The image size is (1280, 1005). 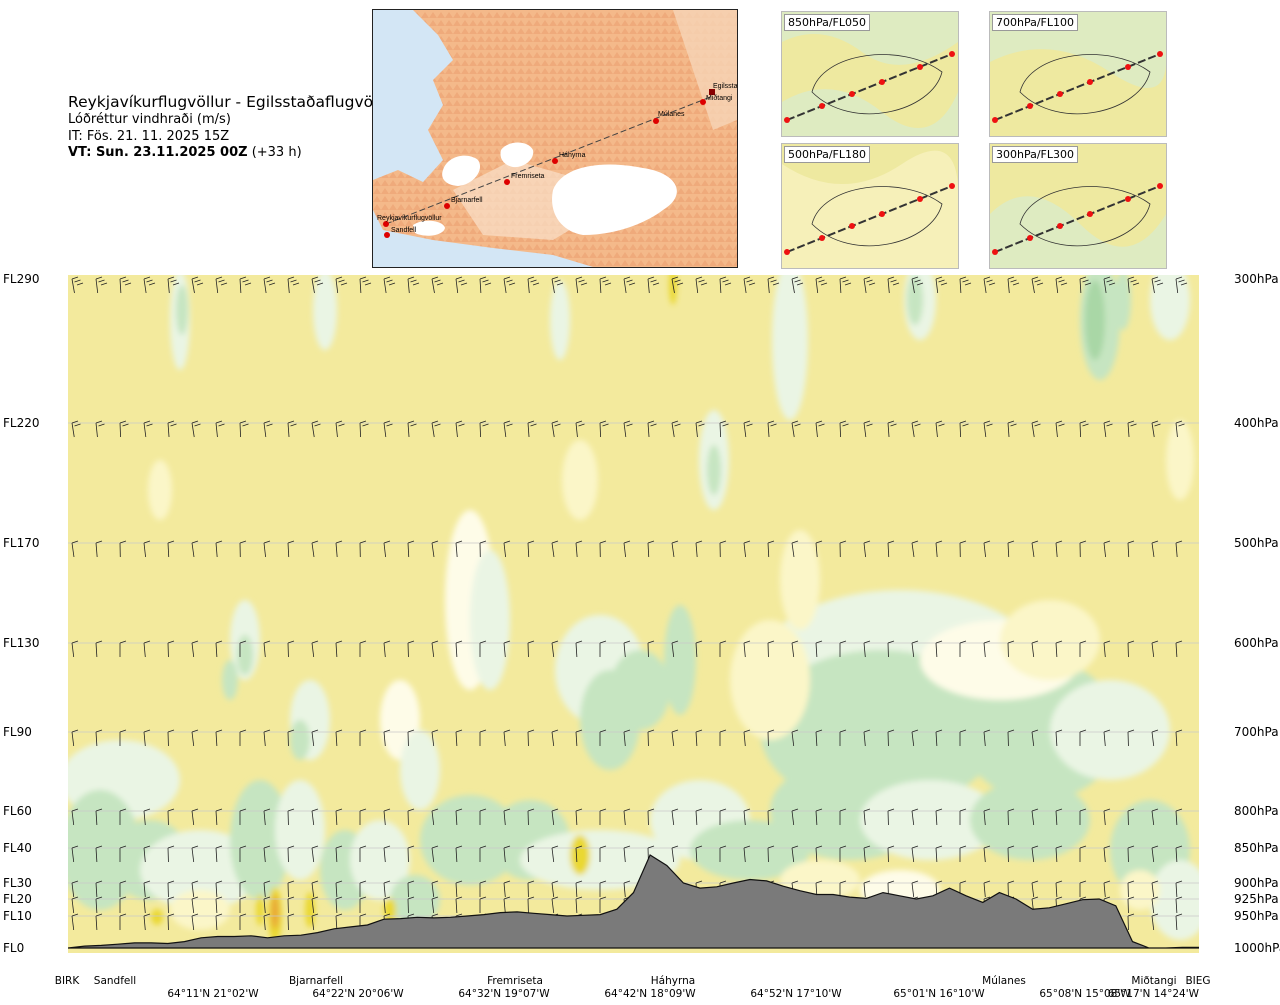 What do you see at coordinates (507, 182) in the screenshot?
I see `point-fremriseta` at bounding box center [507, 182].